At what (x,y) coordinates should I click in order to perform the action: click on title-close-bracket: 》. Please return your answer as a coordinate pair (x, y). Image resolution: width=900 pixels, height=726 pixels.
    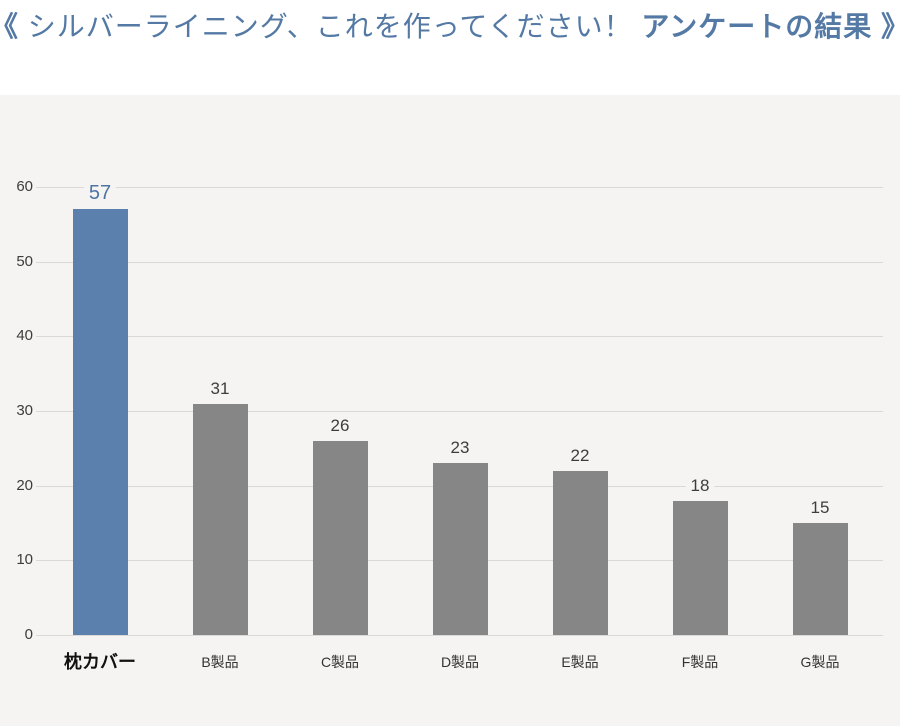
    Looking at the image, I should click on (886, 27).